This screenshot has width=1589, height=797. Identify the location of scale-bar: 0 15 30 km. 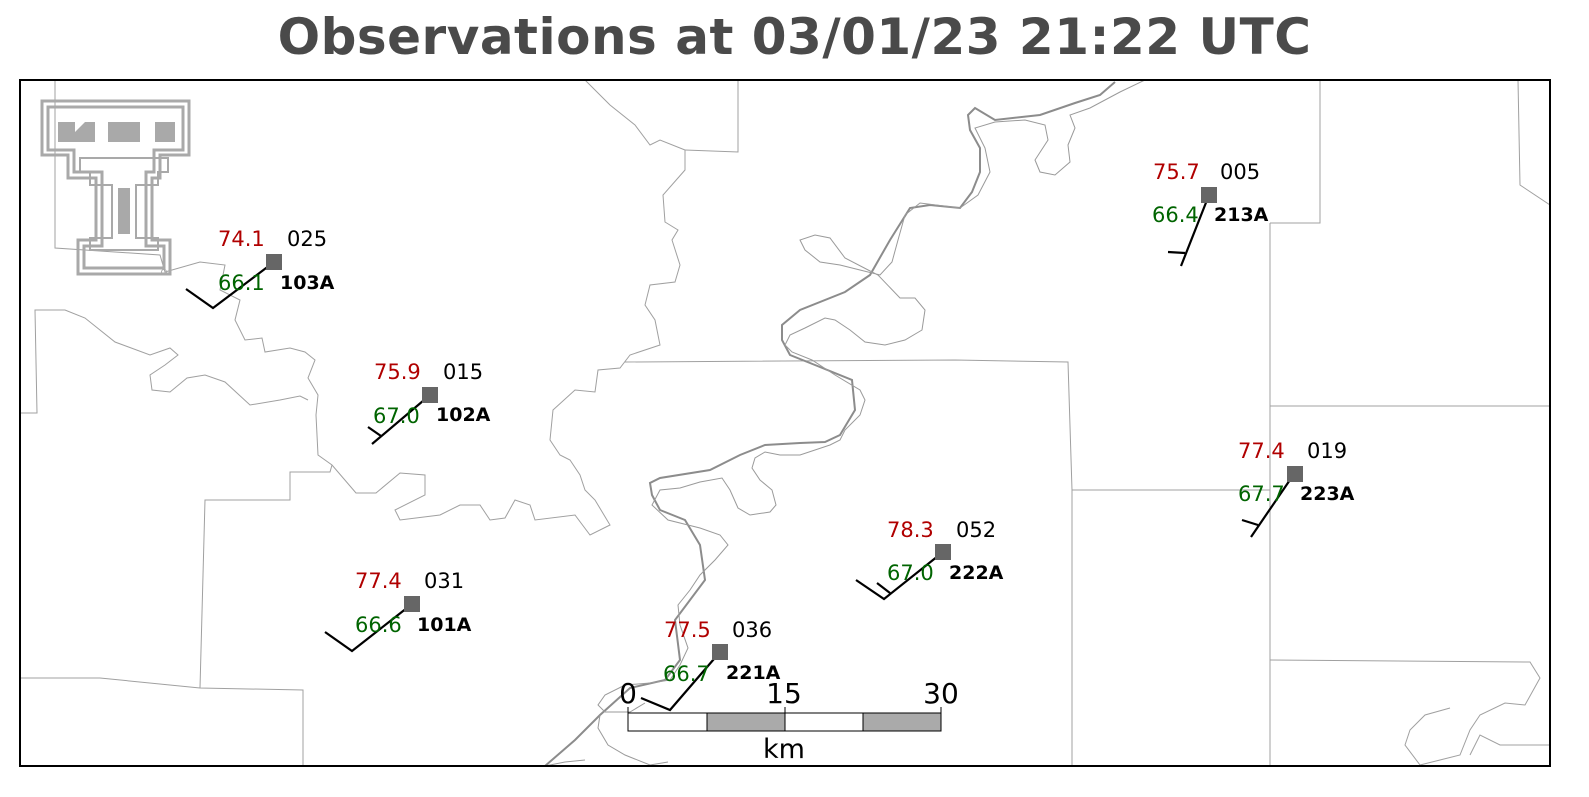
(789, 721).